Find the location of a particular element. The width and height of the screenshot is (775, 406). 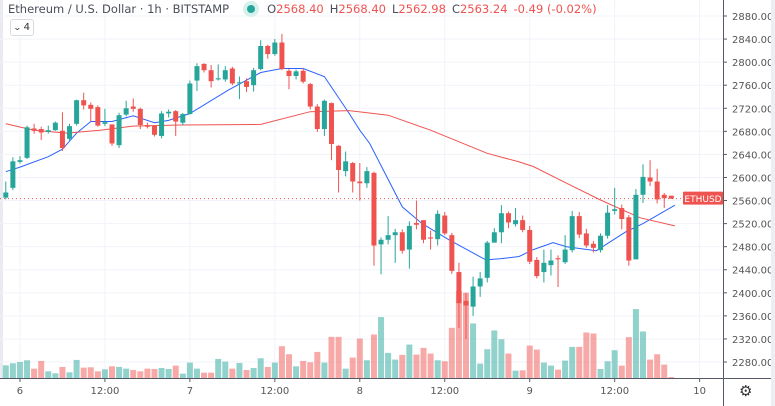

low-label: L is located at coordinates (395, 9).